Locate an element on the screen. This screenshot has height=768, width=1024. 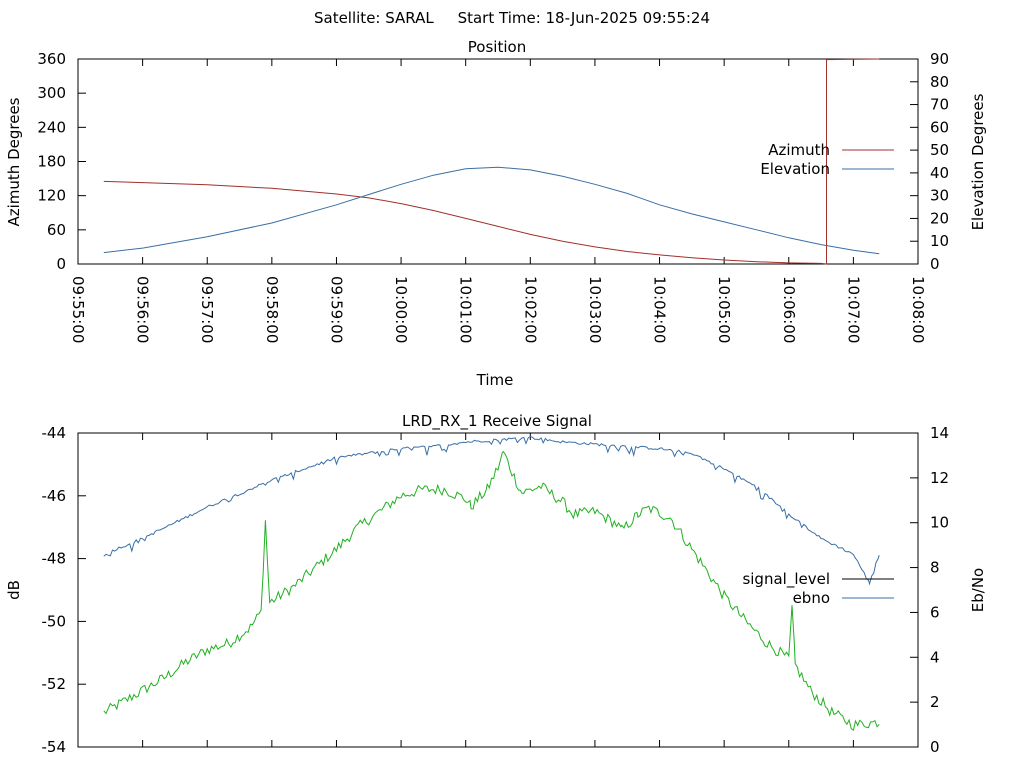
series-line-elevation is located at coordinates (491, 210).